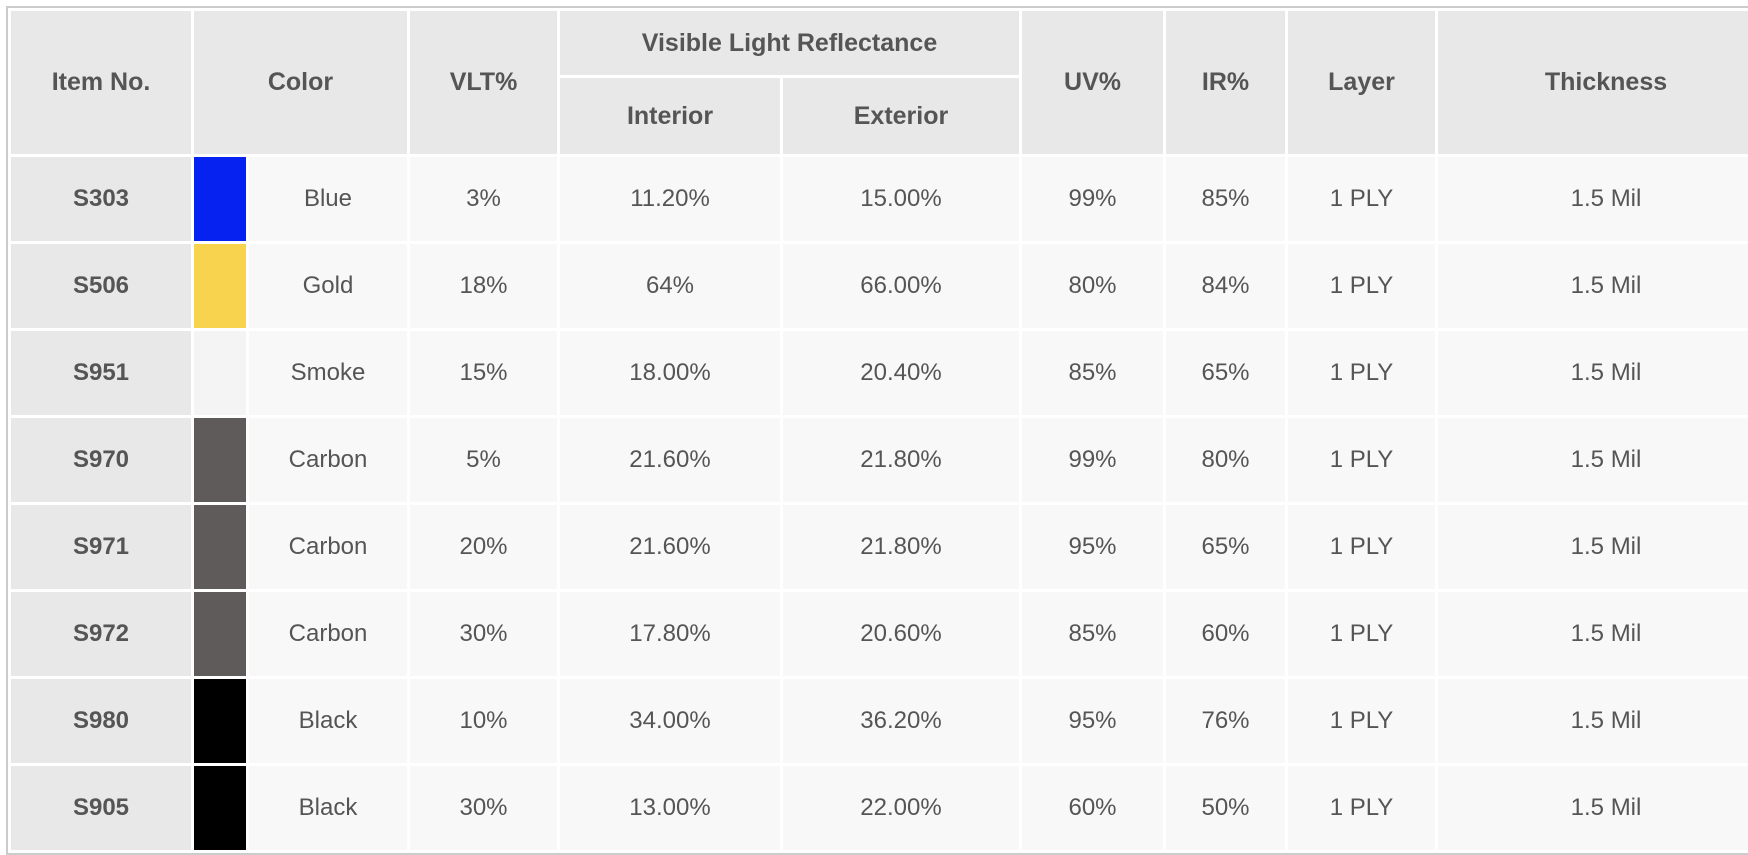 Image resolution: width=1748 pixels, height=855 pixels. Describe the element at coordinates (101, 634) in the screenshot. I see `item-no-cell: S972` at that location.